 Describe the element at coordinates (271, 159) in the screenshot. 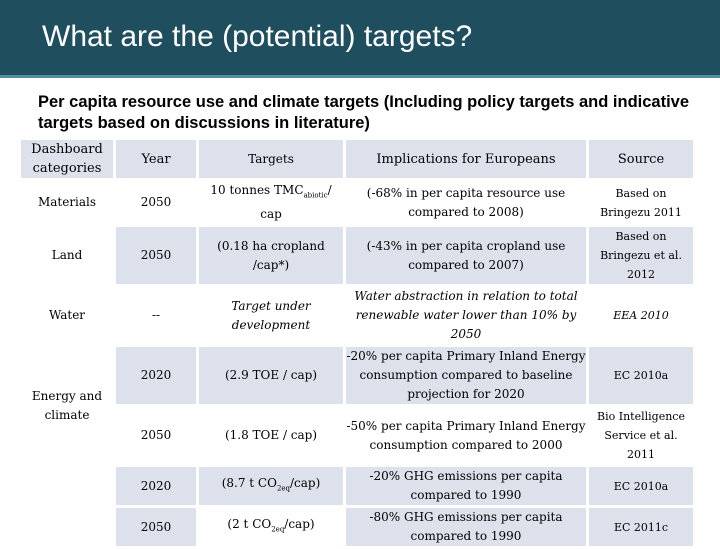

I see `header-targets: Targets` at that location.